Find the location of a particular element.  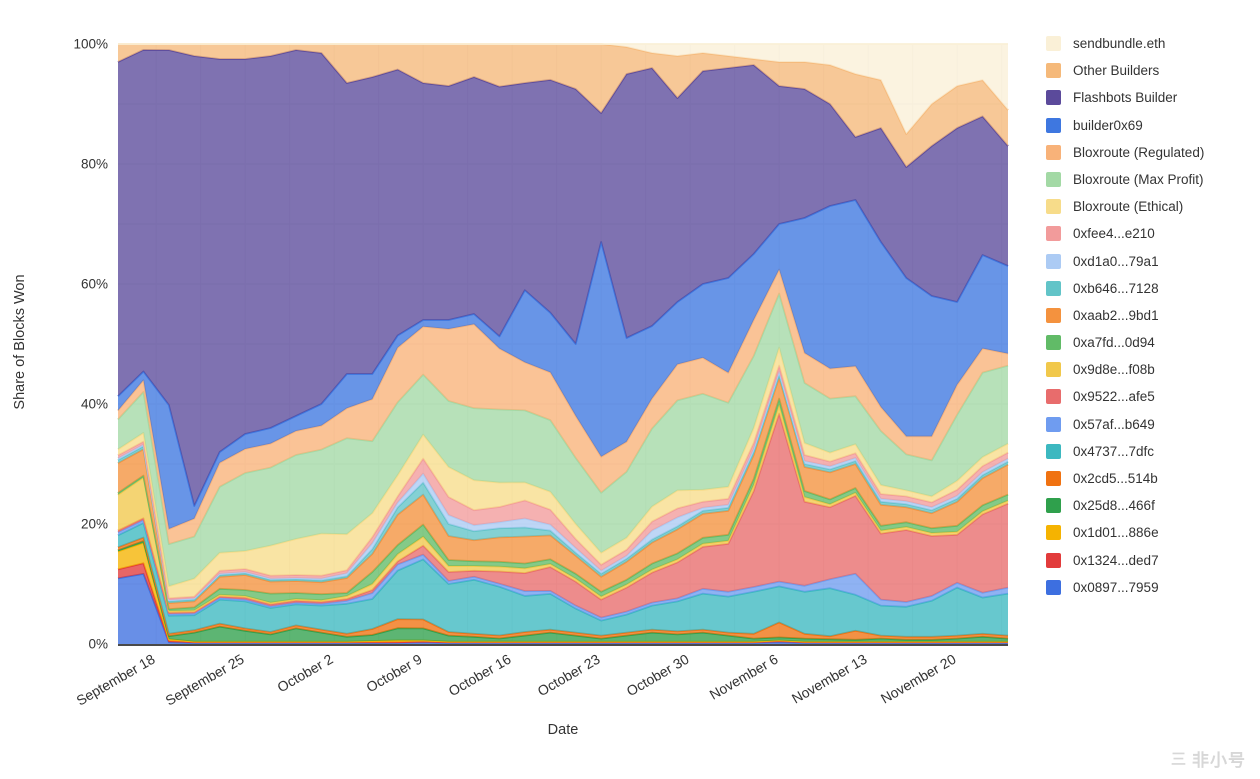

legend-item-0xa7fd...0d94: 0xa7fd...0d94 is located at coordinates (1125, 342).